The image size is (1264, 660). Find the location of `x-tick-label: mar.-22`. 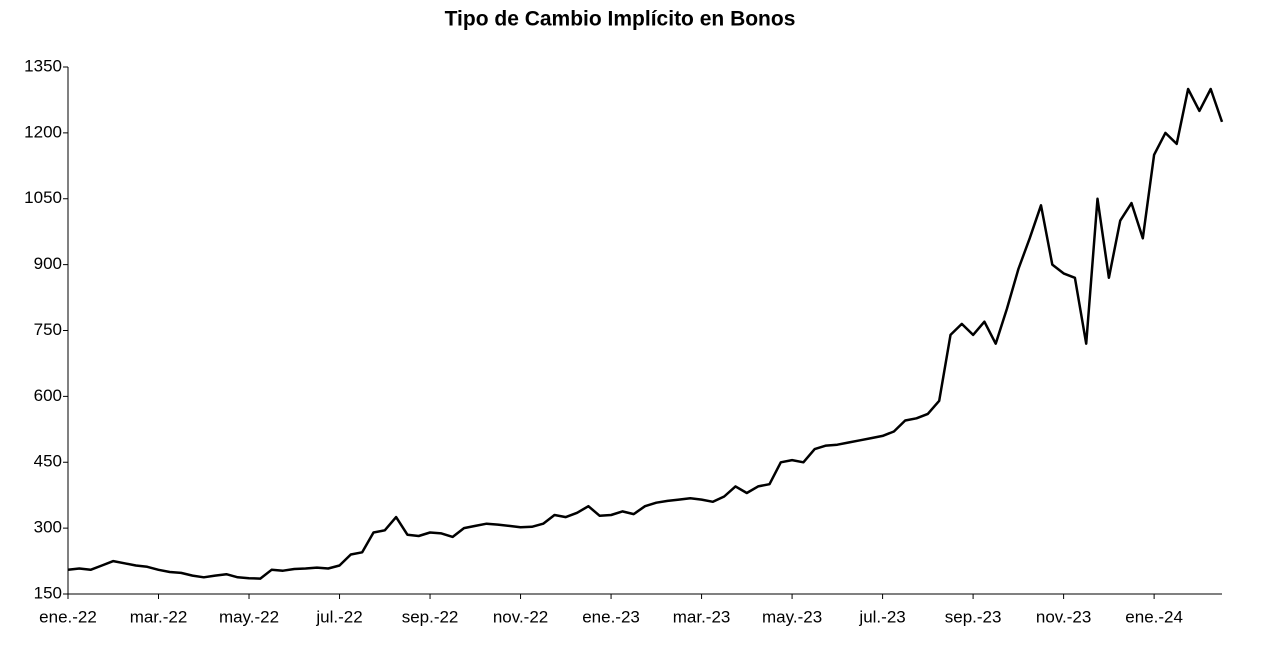

x-tick-label: mar.-22 is located at coordinates (159, 616).